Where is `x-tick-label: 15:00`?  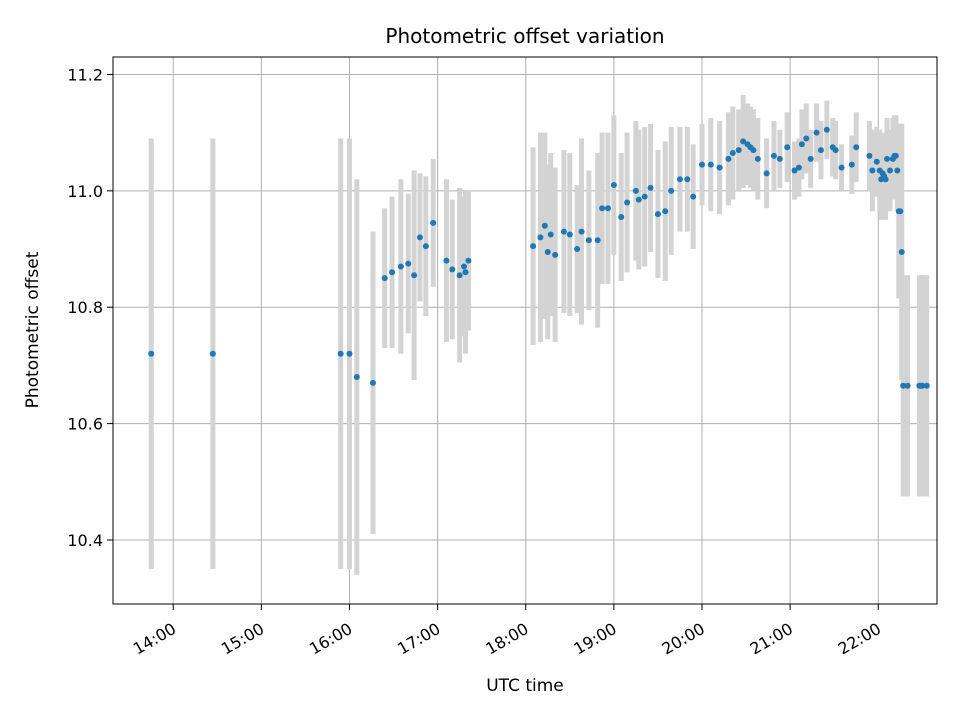 x-tick-label: 15:00 is located at coordinates (242, 639).